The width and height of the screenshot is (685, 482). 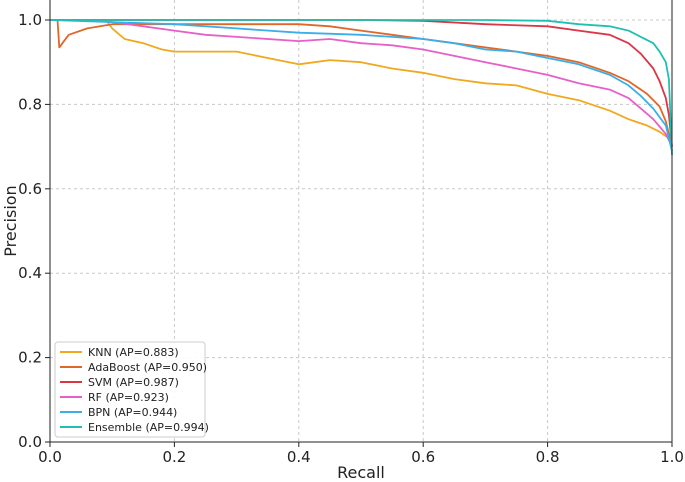 What do you see at coordinates (50, 457) in the screenshot?
I see `x-tick-label: 0.0` at bounding box center [50, 457].